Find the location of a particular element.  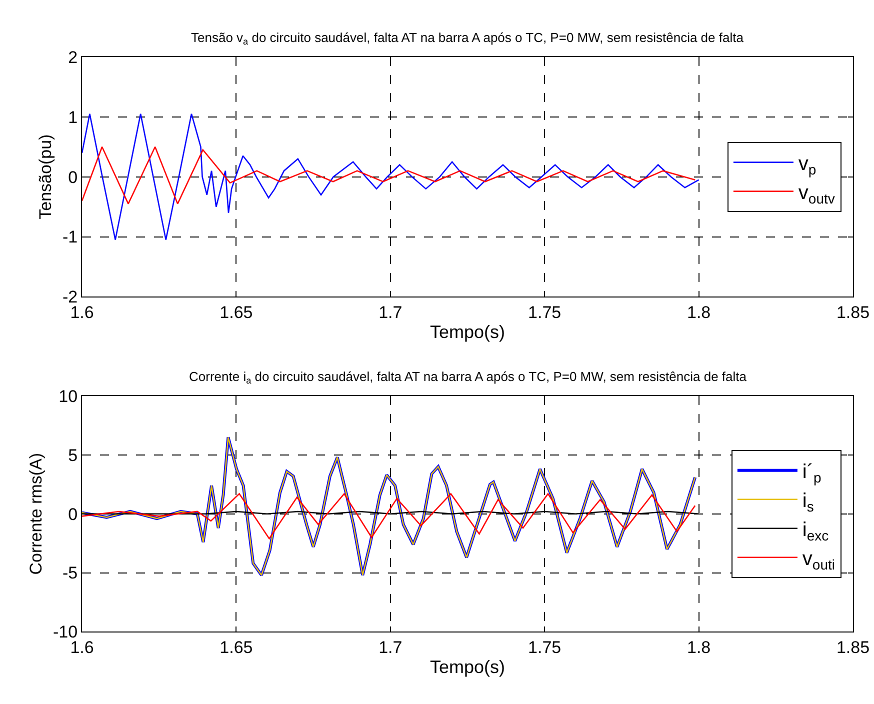

y-tick-label: 10 is located at coordinates (68, 396).